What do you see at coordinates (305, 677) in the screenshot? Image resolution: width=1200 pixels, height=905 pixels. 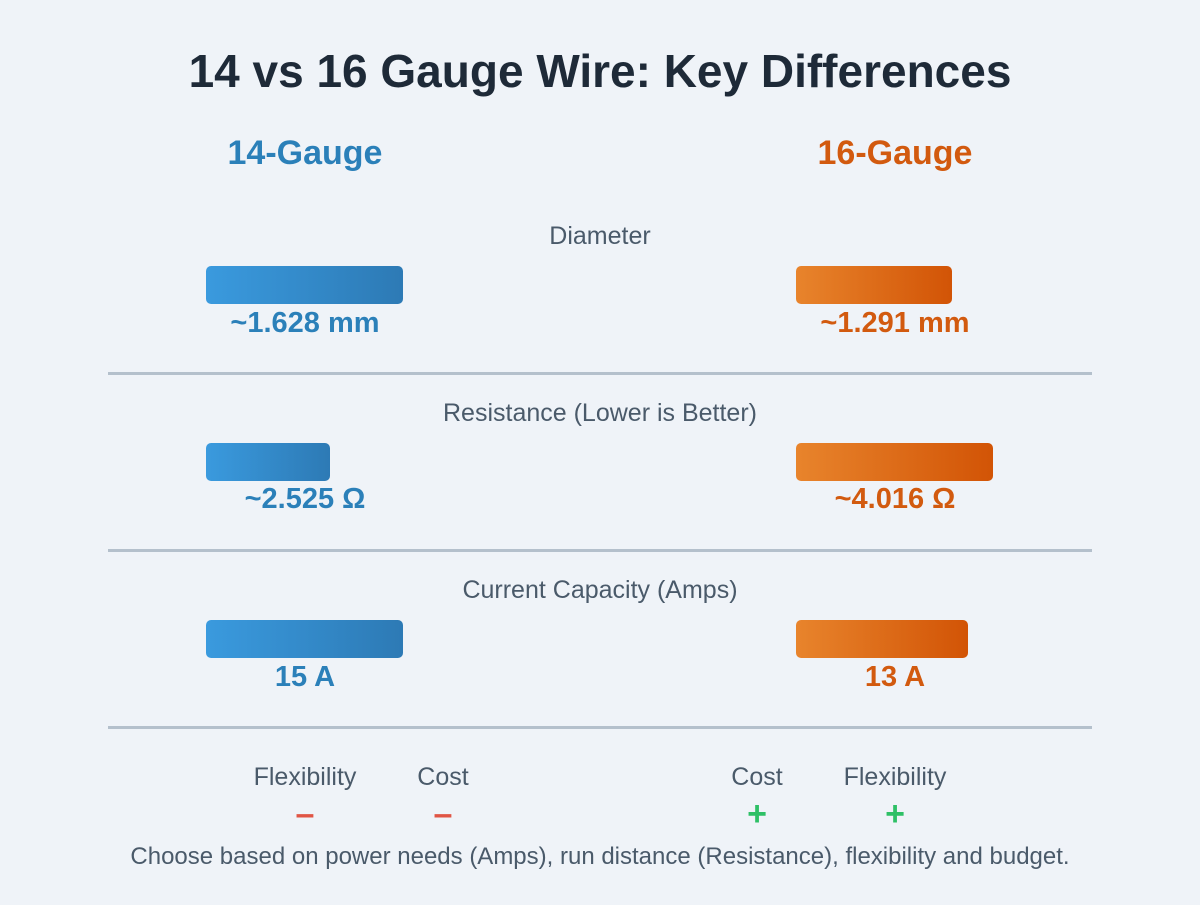 I see `value-14-gauge-current: 15 A` at bounding box center [305, 677].